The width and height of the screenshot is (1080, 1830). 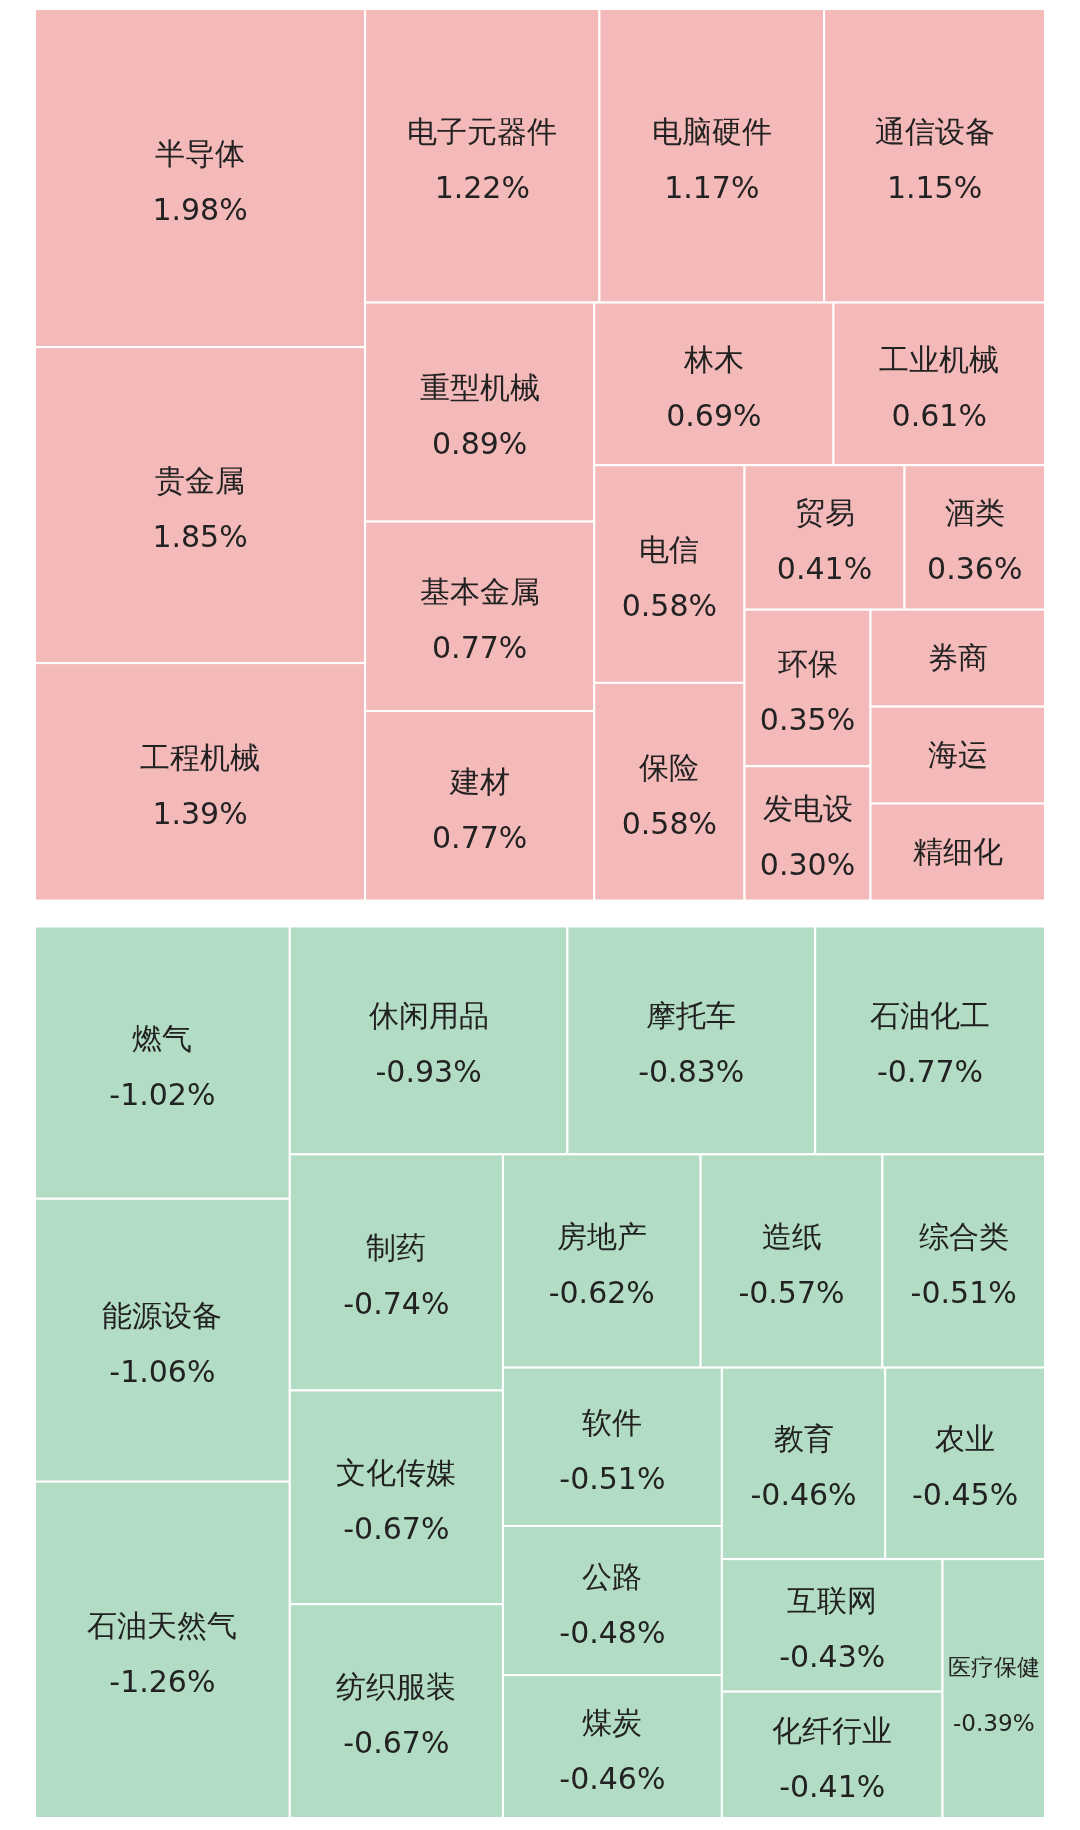 What do you see at coordinates (200, 757) in the screenshot?
I see `category-label: 工程机械` at bounding box center [200, 757].